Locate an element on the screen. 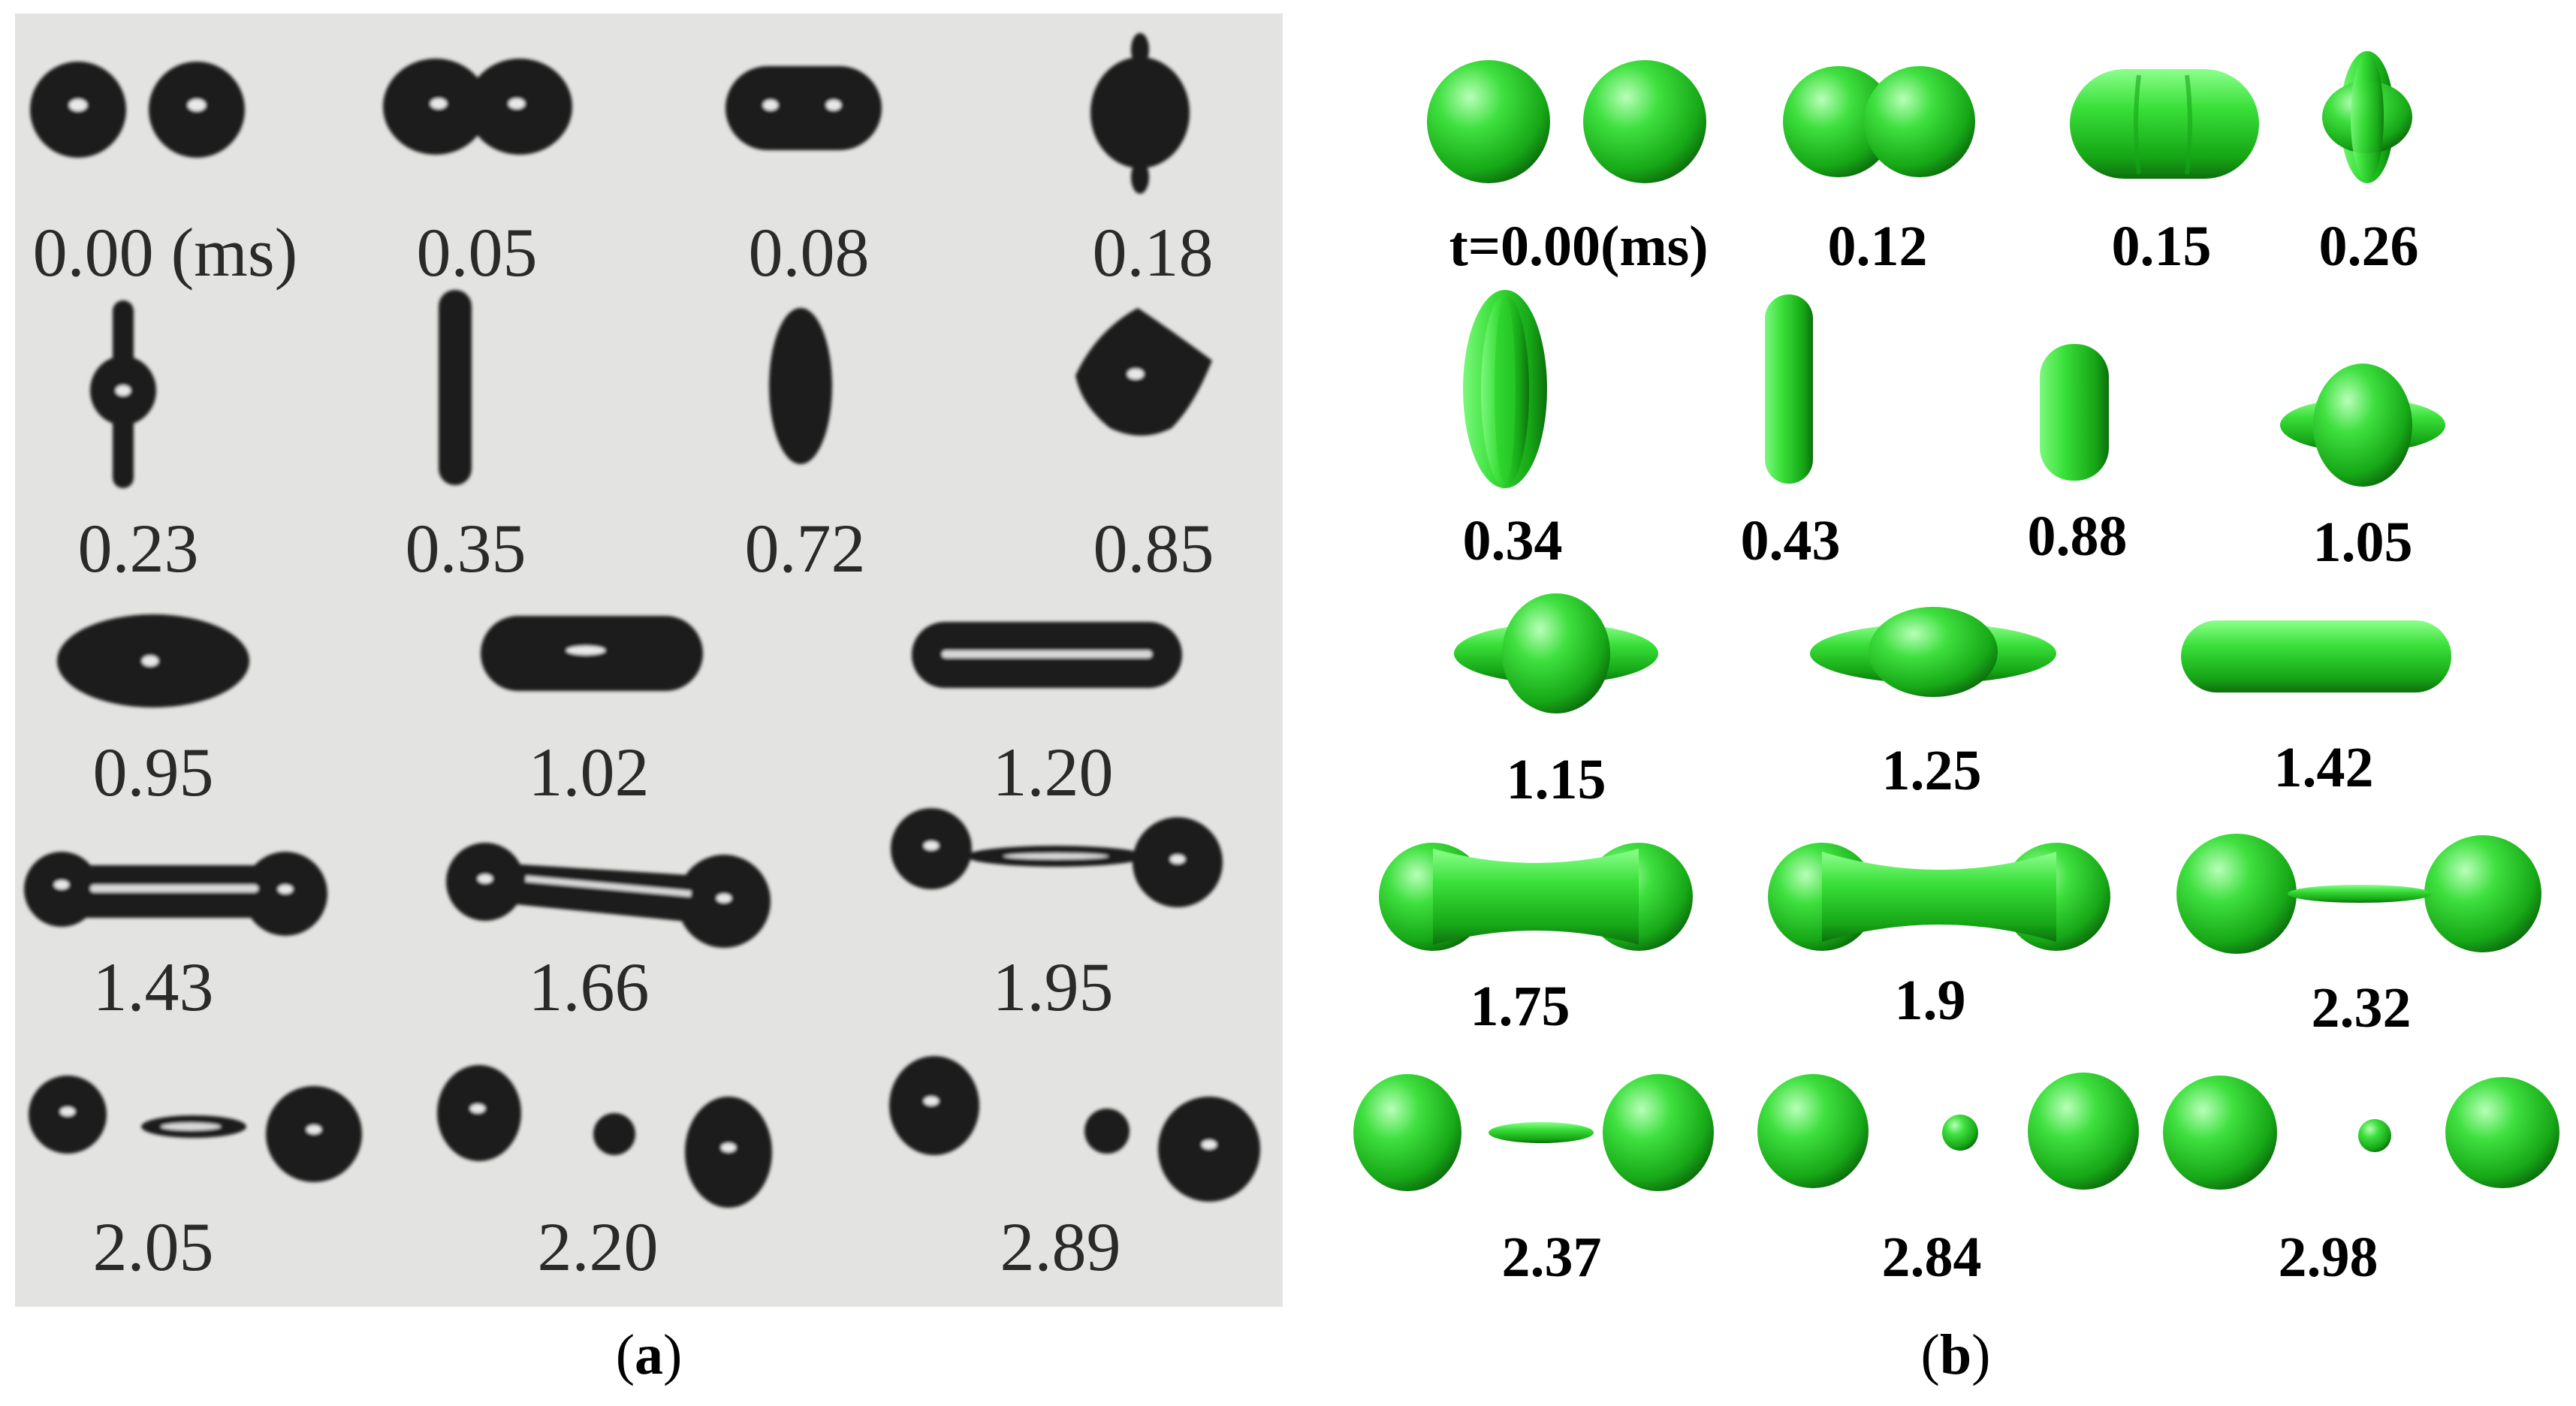 This screenshot has height=1406, width=2576. frame-label-a: 0.35 is located at coordinates (465, 548).